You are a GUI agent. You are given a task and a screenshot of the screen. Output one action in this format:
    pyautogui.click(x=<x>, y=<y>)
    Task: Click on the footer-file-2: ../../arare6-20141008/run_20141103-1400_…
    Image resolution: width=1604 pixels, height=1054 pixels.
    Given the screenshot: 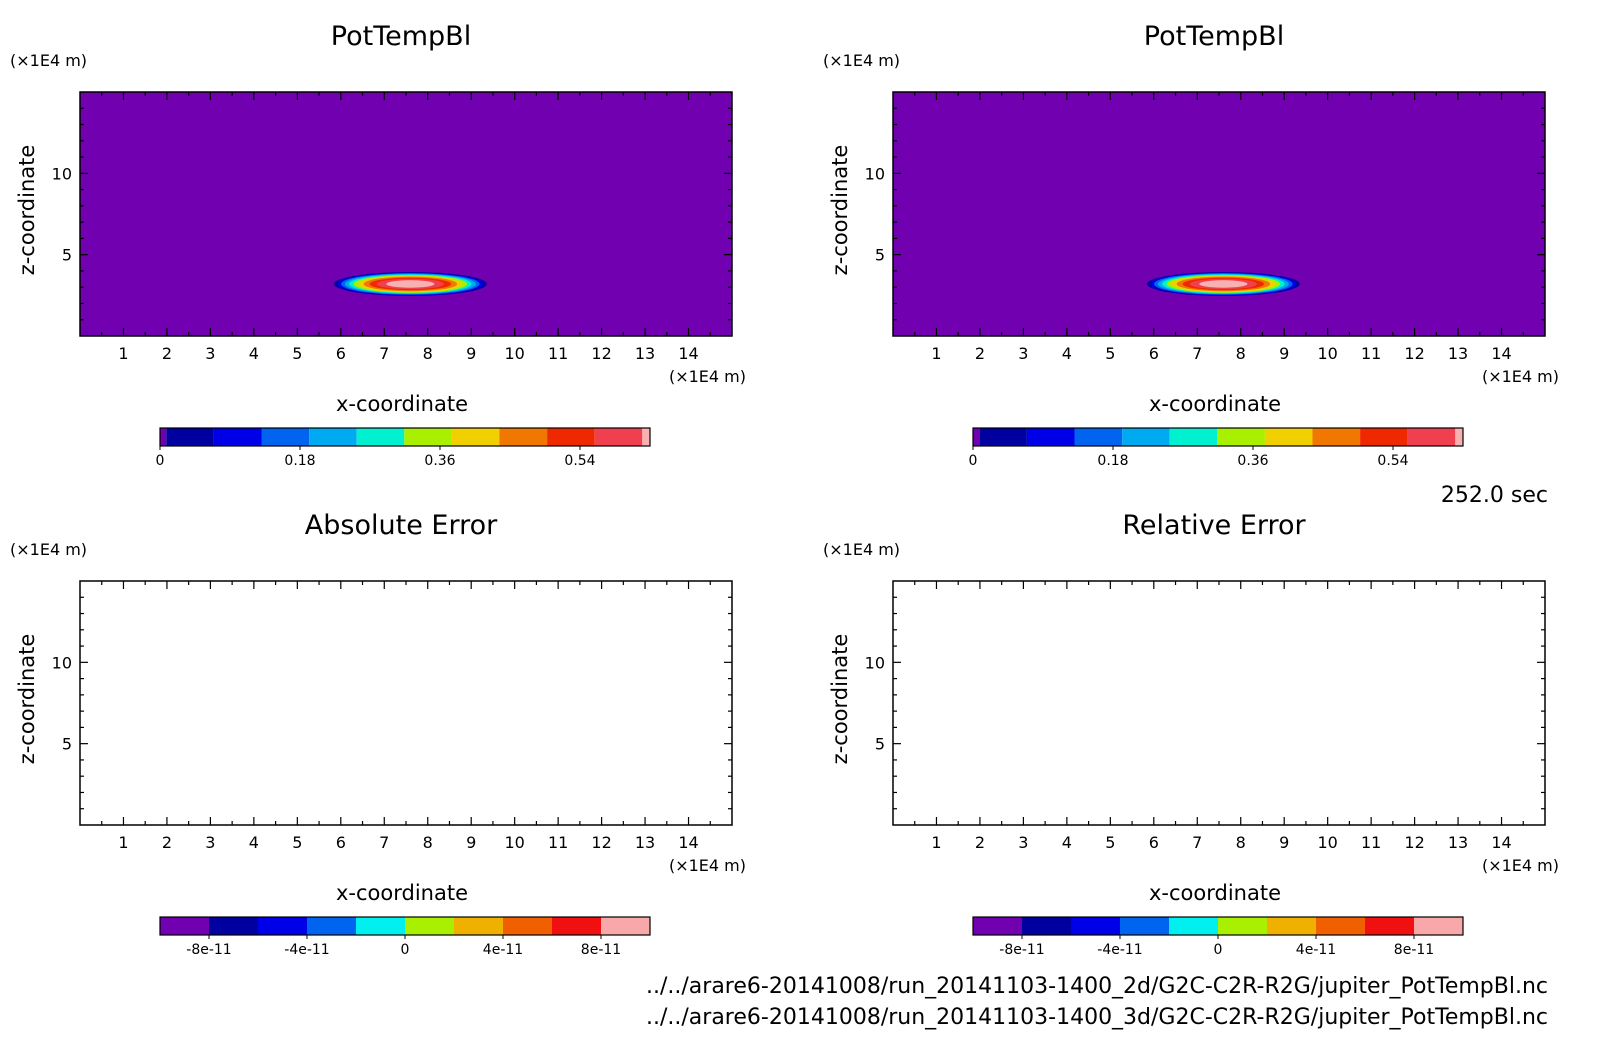 What is the action you would take?
    pyautogui.click(x=1097, y=1017)
    